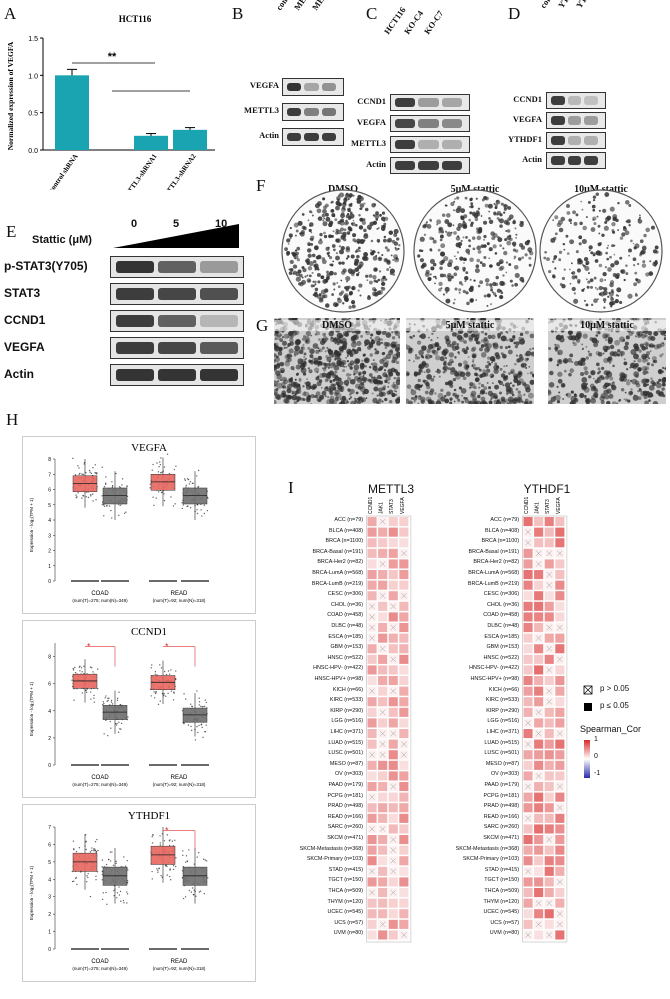 The width and height of the screenshot is (670, 999). Describe the element at coordinates (494, 551) in the screenshot. I see `heatmap-row-label: BRCA-Basal (n=191)` at that location.